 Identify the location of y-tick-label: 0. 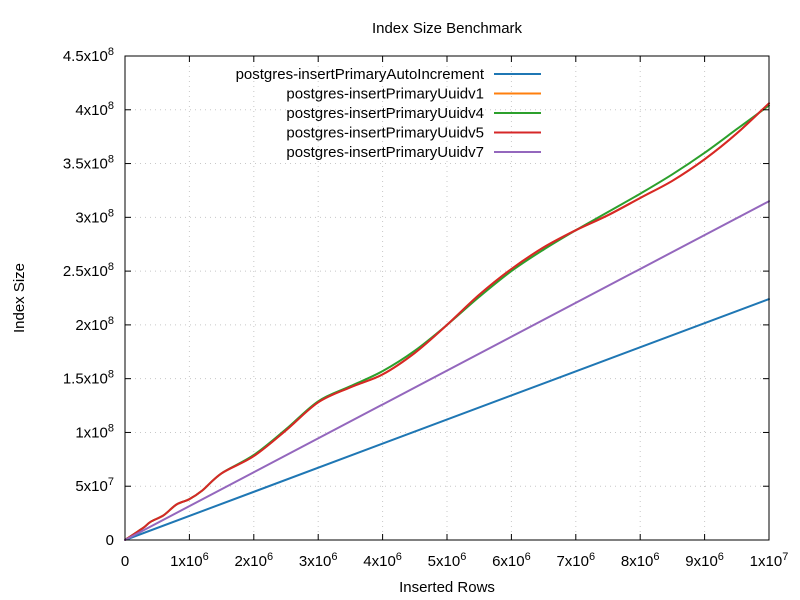
(110, 540).